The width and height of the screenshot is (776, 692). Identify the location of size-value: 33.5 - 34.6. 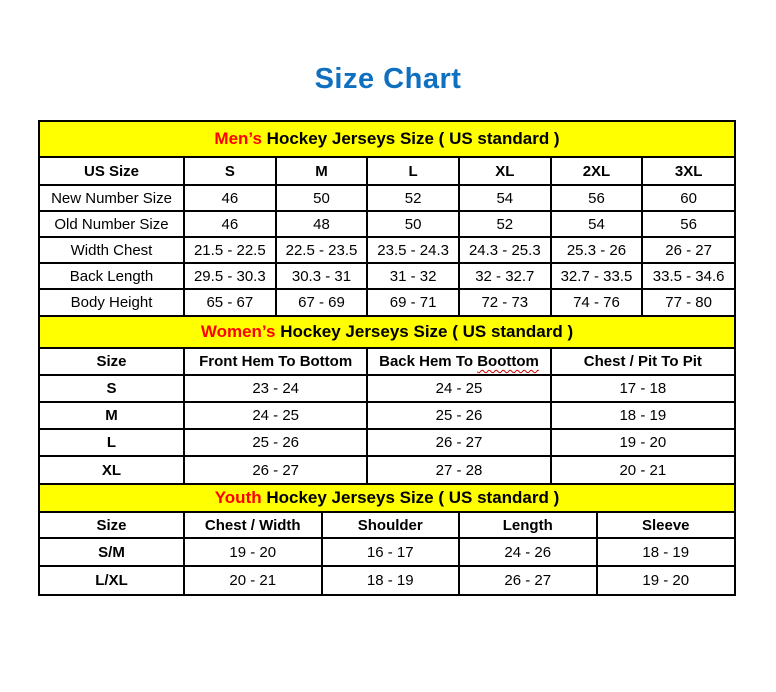
(687, 276).